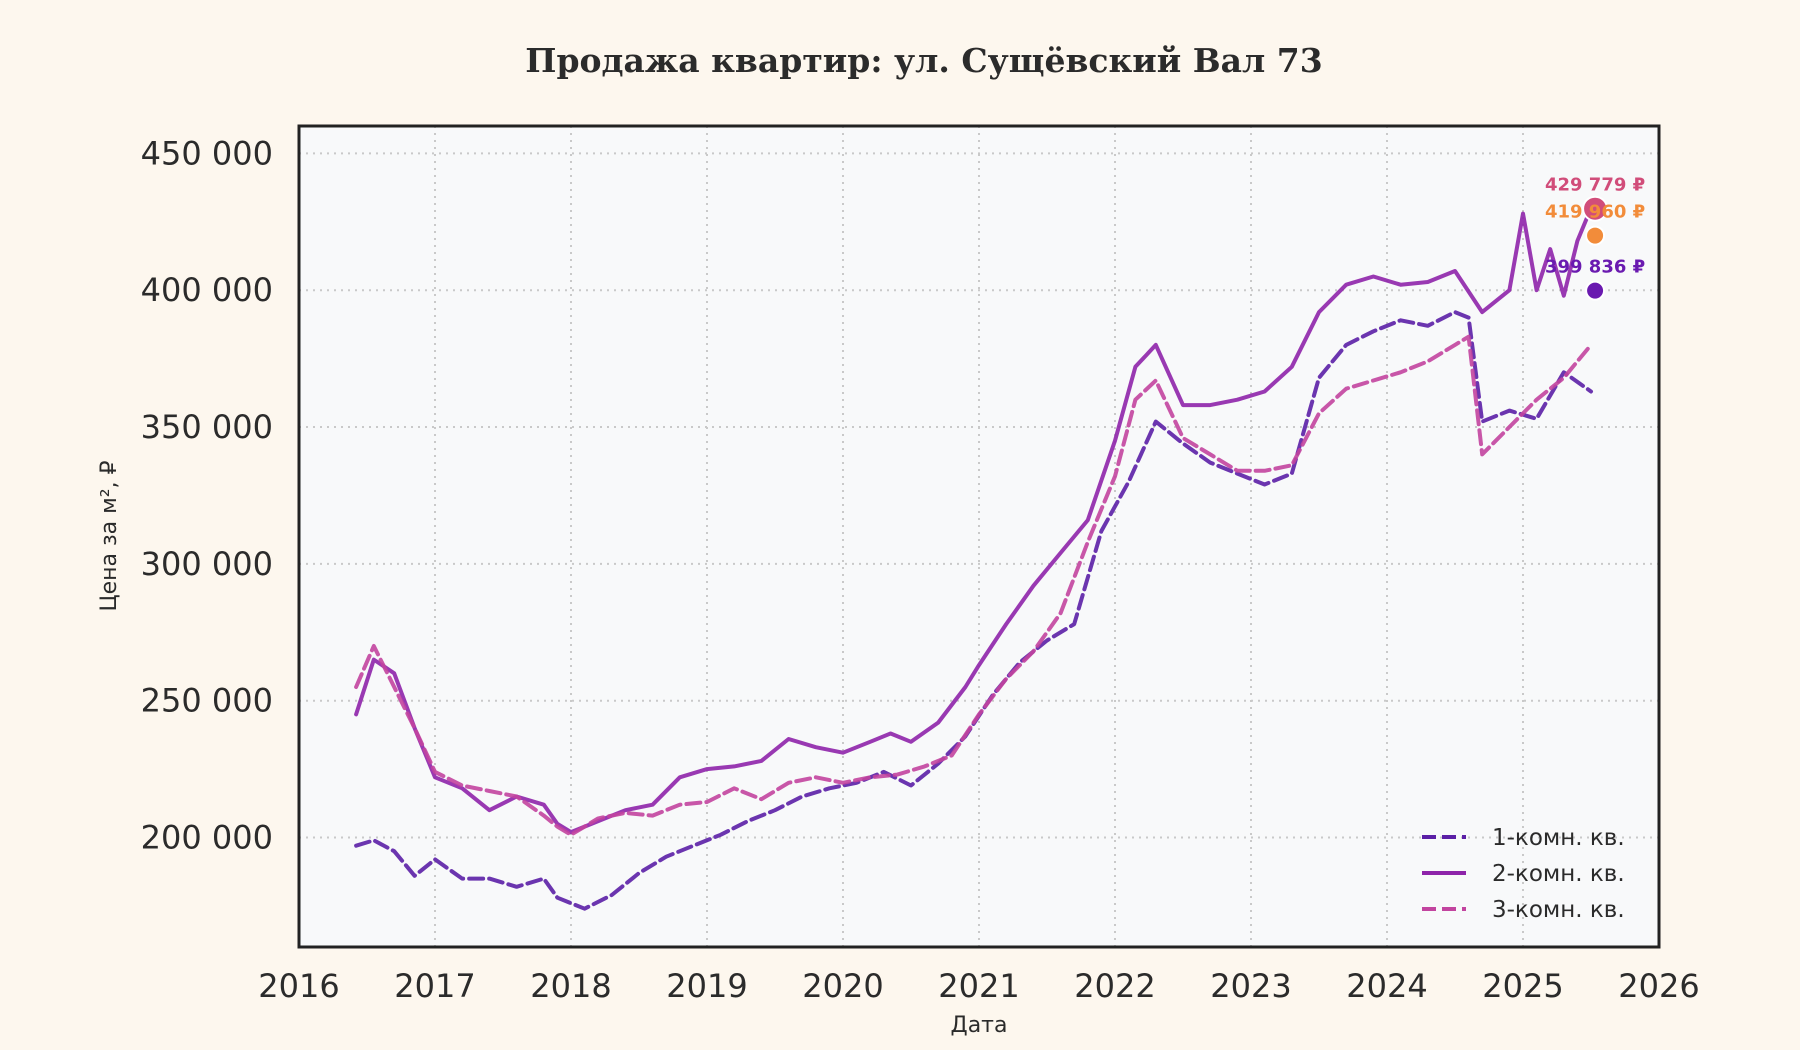 The image size is (1800, 1050). What do you see at coordinates (207, 427) in the screenshot?
I see `y-tick-label: 350 000` at bounding box center [207, 427].